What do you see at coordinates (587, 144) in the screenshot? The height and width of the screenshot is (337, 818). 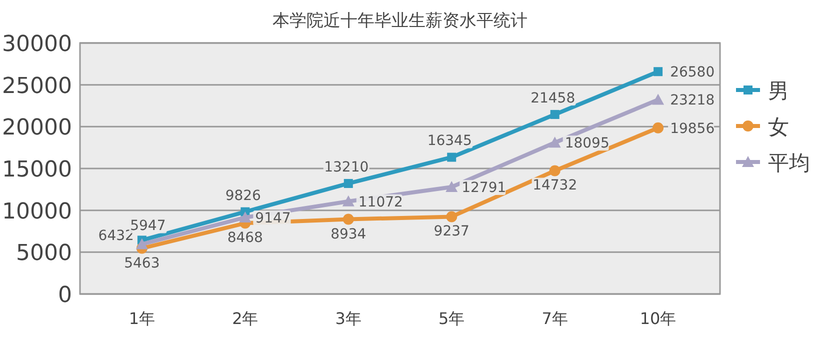 I see `data-label: 18095` at bounding box center [587, 144].